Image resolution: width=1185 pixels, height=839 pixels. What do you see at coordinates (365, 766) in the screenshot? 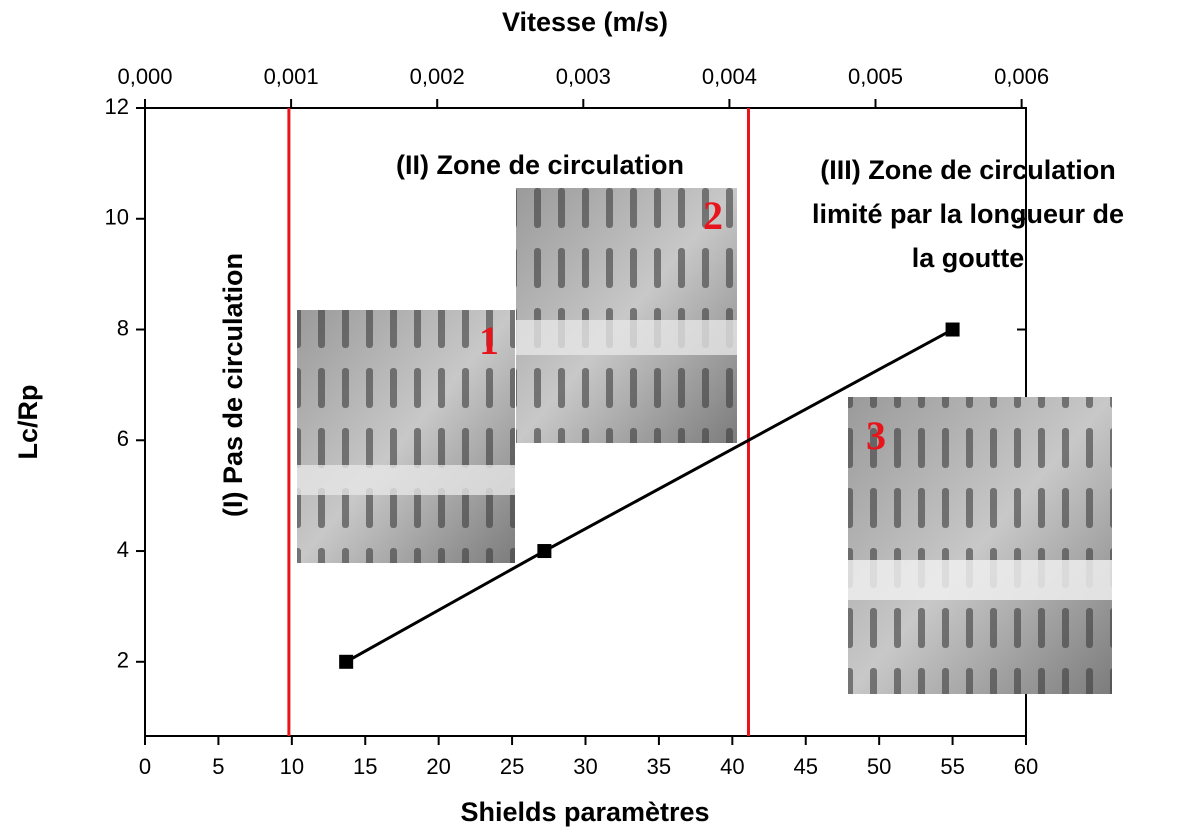
I see `x-tick-label: 15` at bounding box center [365, 766].